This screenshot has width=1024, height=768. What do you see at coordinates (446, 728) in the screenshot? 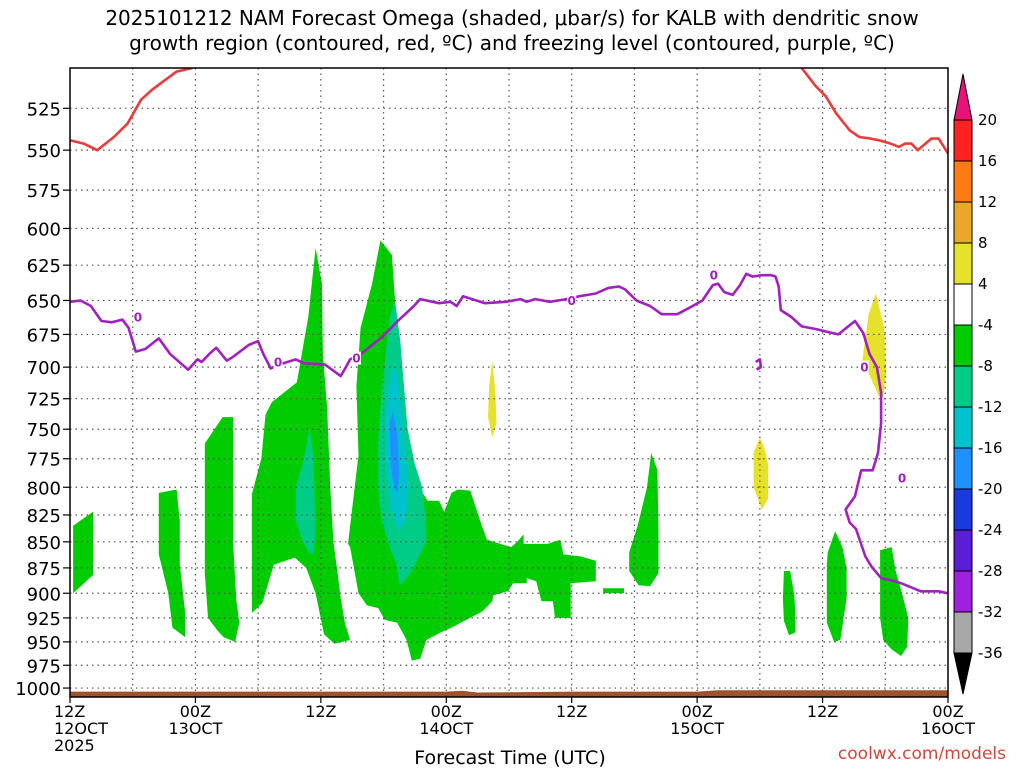
I see `x-tick-label-3-1: 14OCT` at bounding box center [446, 728].